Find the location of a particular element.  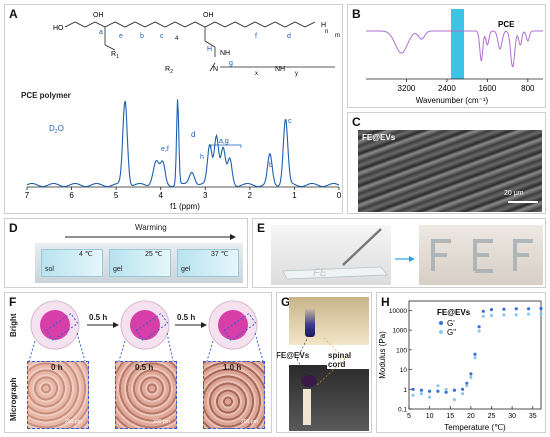

nmr-tick-label: 6 is located at coordinates (71, 195).